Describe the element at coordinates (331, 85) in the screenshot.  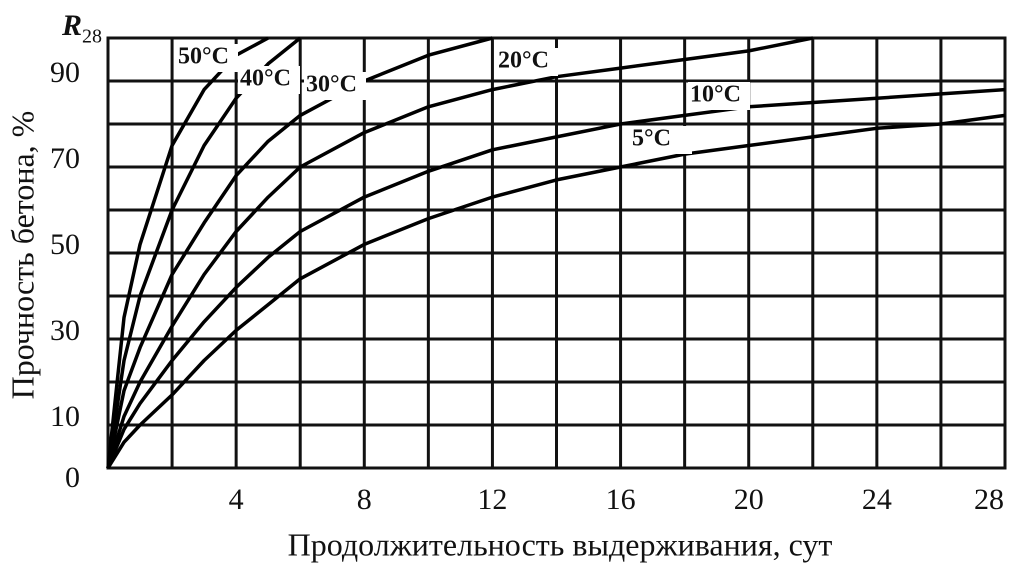
I see `series-label: 30°C` at that location.